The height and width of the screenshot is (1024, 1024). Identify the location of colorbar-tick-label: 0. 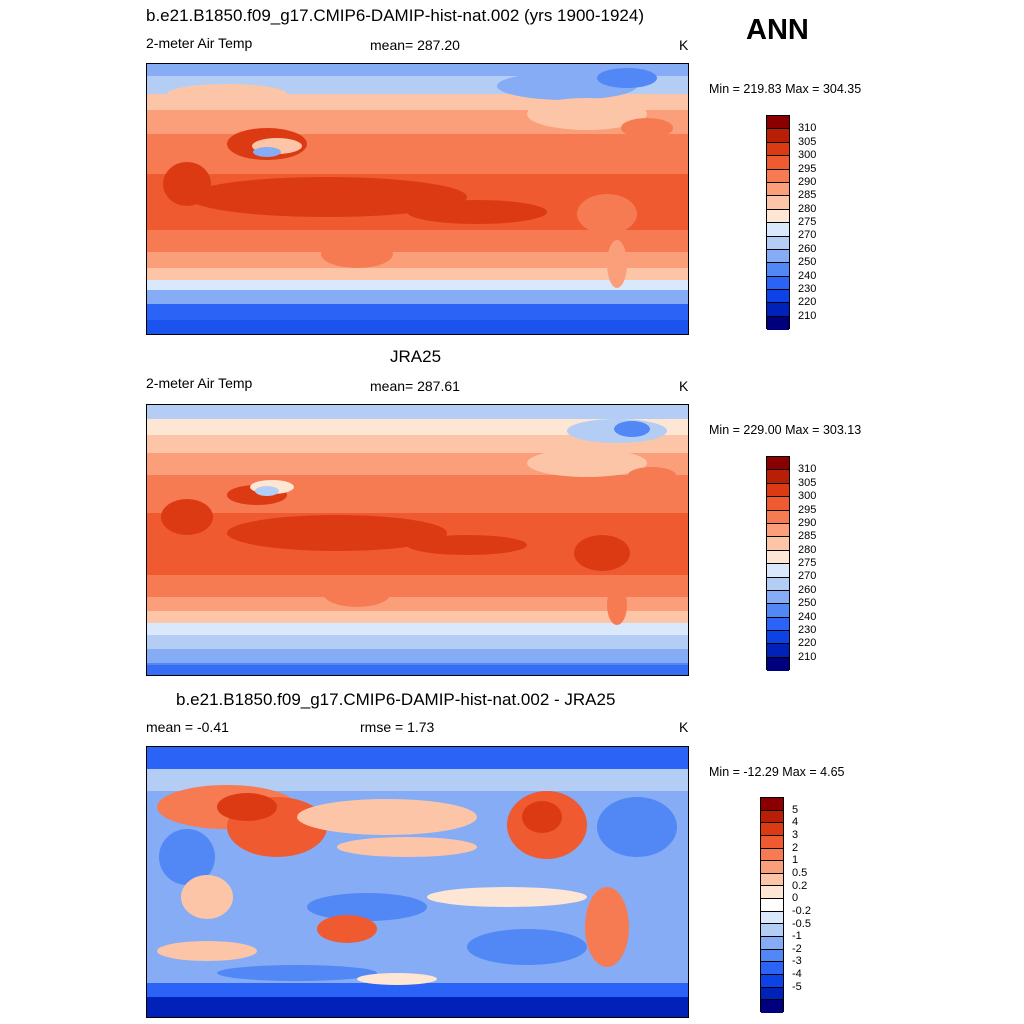
(795, 898).